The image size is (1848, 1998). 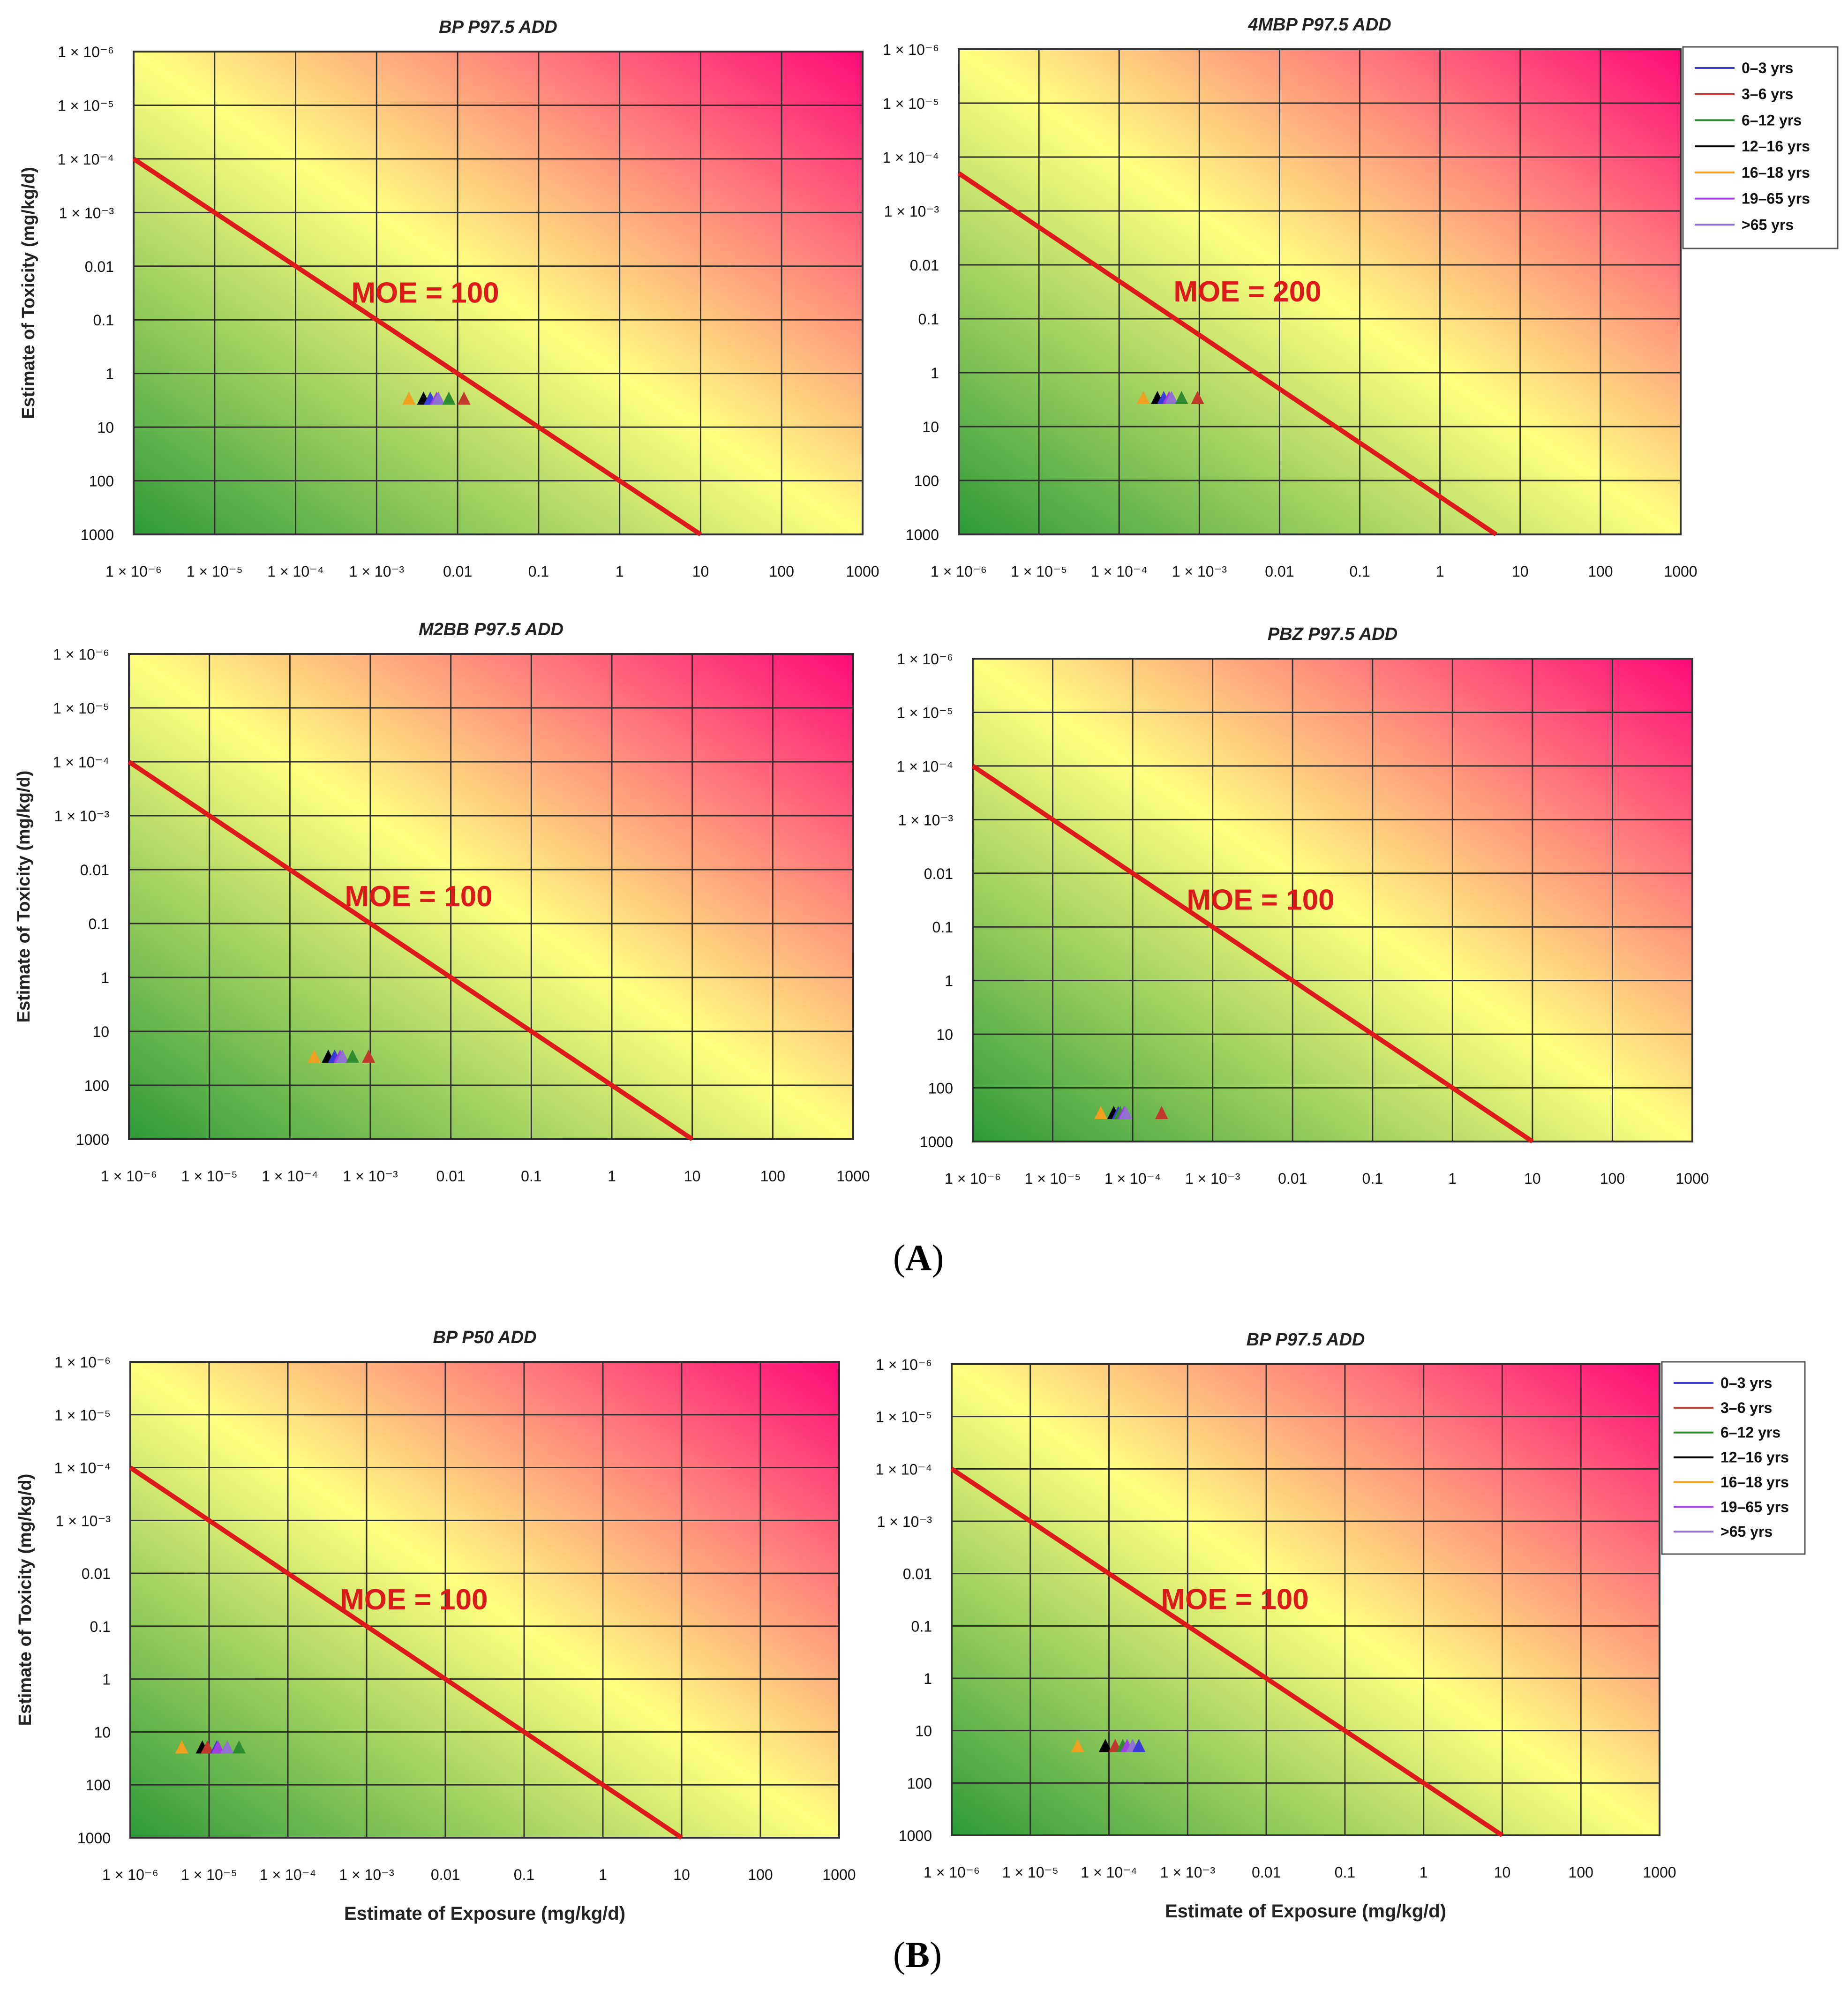 I want to click on moe-label: MOE = 200, so click(x=1247, y=292).